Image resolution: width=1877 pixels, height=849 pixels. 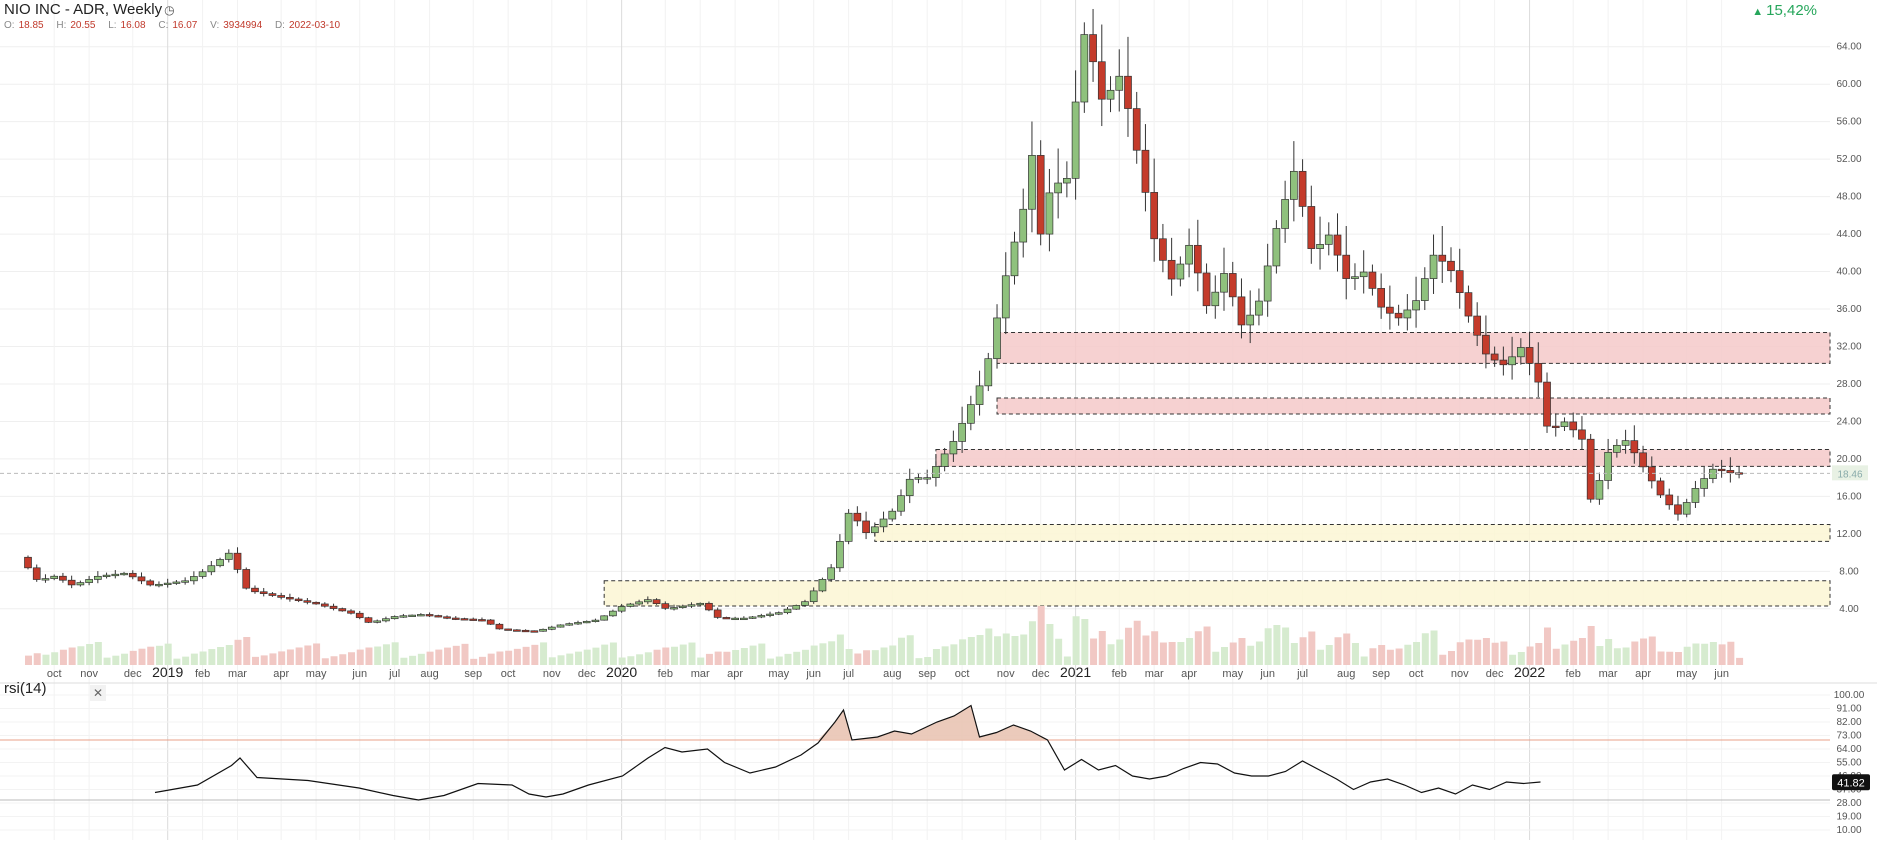 What do you see at coordinates (1848, 272) in the screenshot?
I see `price-tick-label: 40.00` at bounding box center [1848, 272].